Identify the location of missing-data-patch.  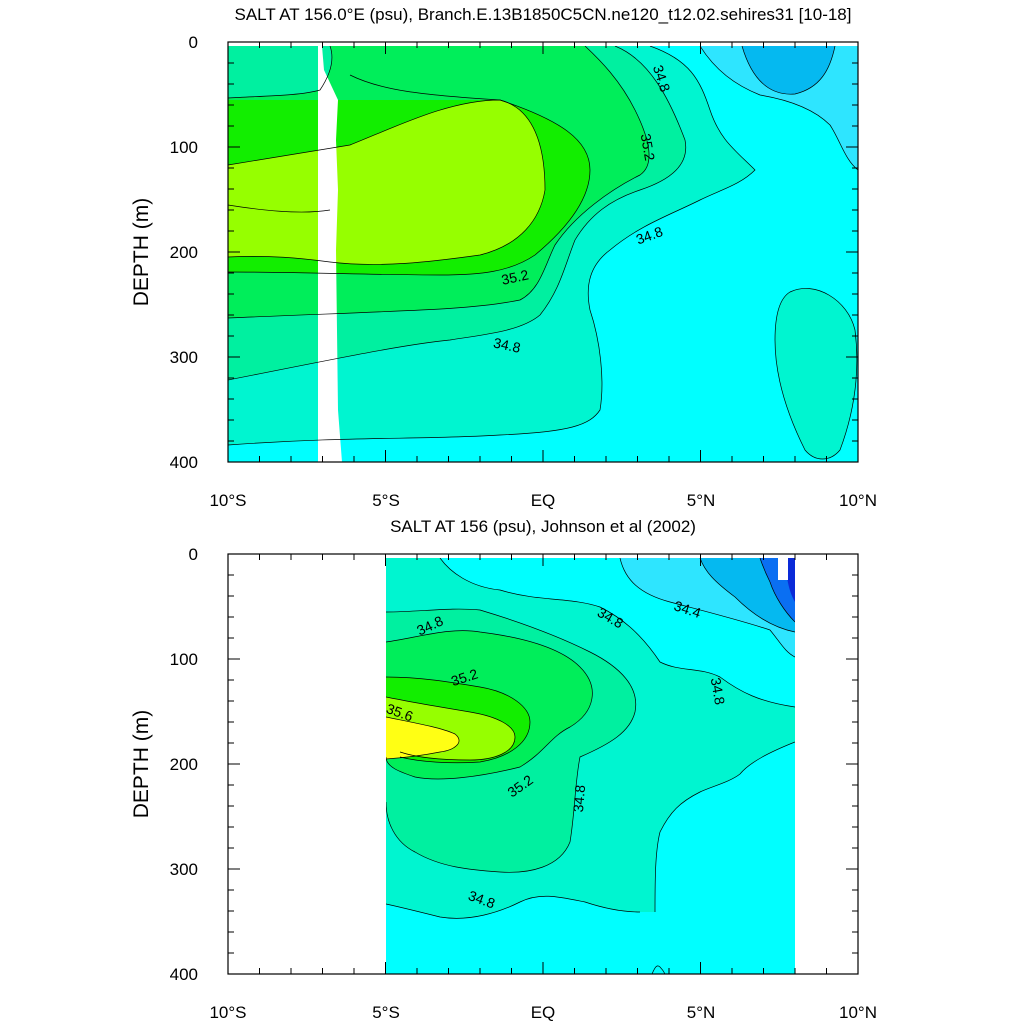
(783, 569).